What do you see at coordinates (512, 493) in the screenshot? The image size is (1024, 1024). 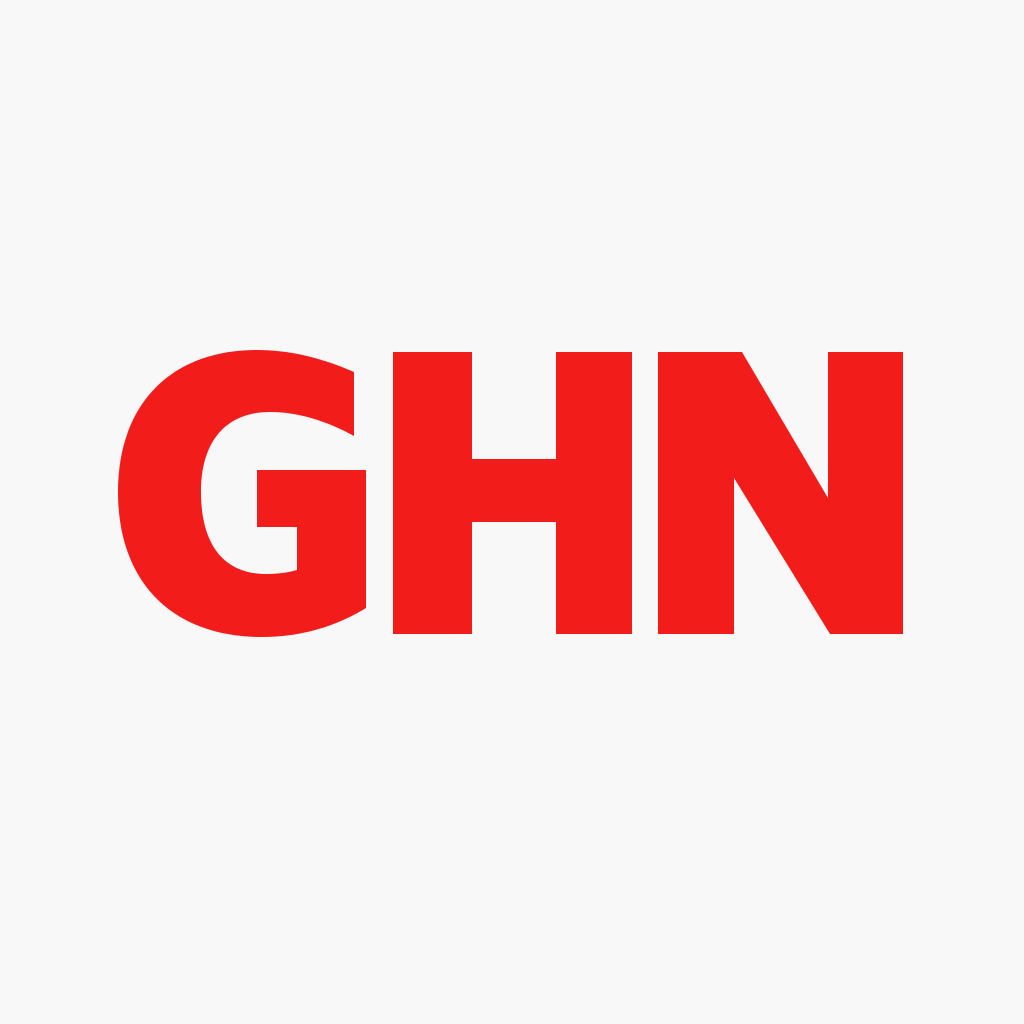 I see `letter-h-shape` at bounding box center [512, 493].